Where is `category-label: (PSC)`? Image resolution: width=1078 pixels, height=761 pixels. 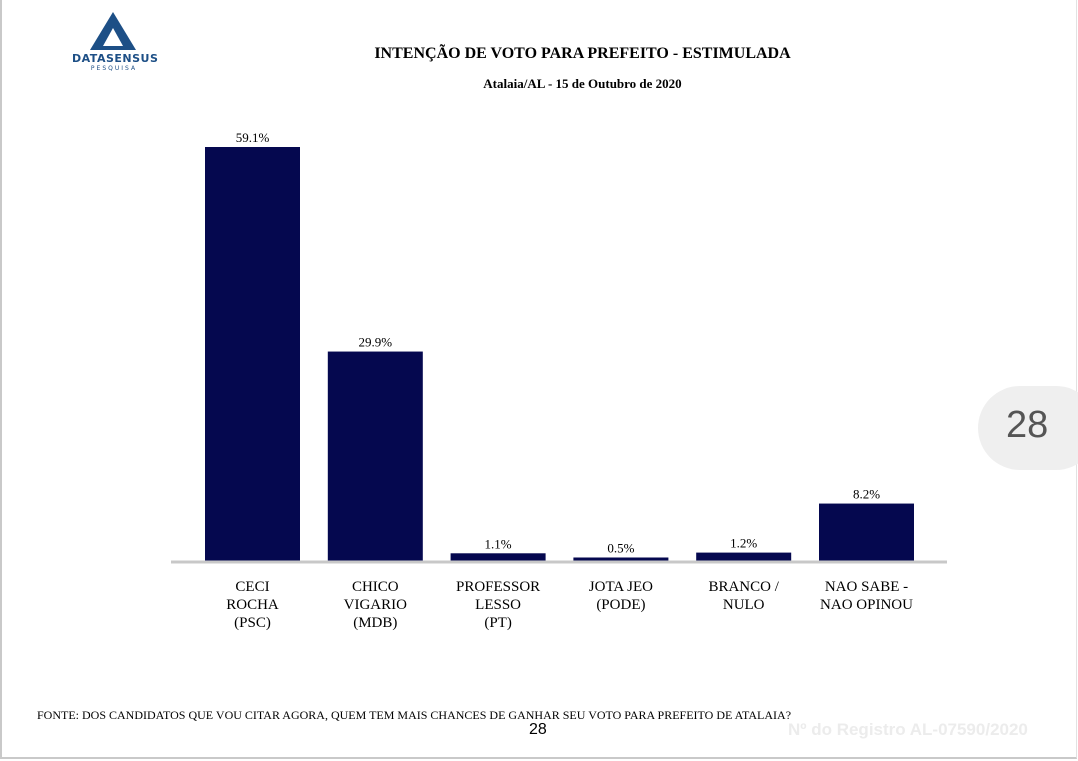 category-label: (PSC) is located at coordinates (252, 623).